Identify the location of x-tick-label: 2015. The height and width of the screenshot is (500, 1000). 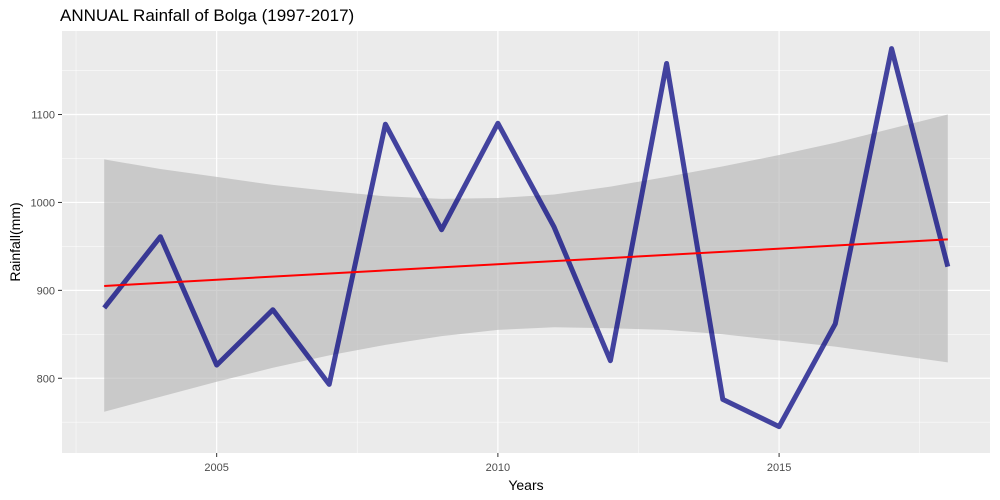
(779, 468).